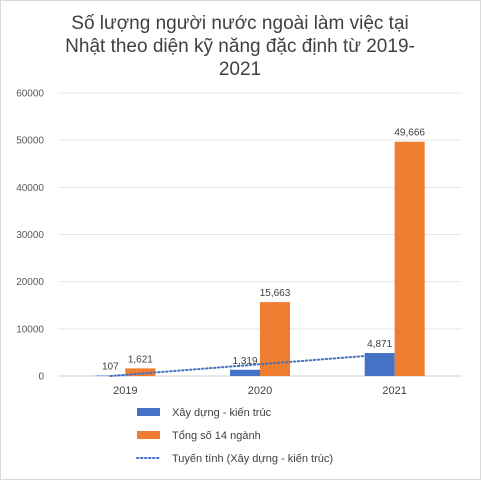  I want to click on trendline, so click(245, 365).